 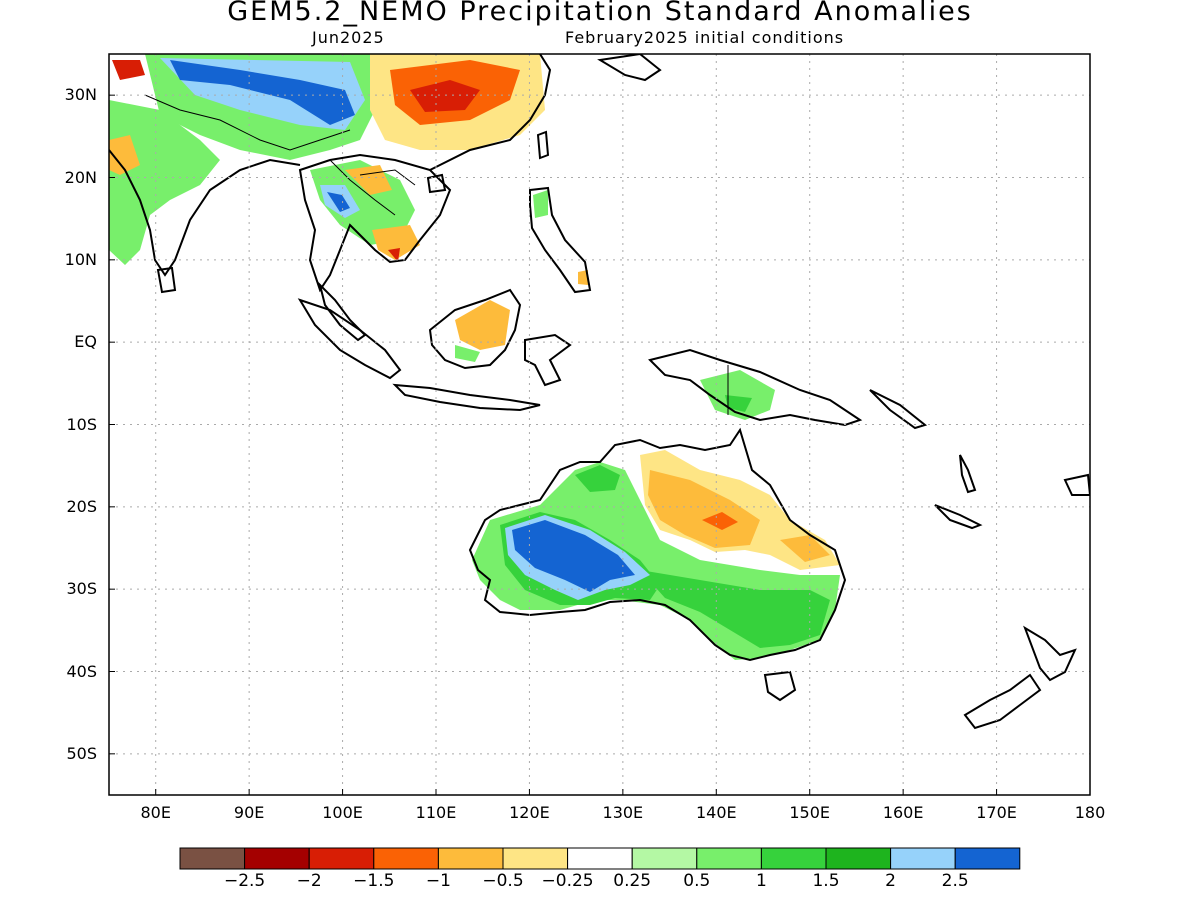 What do you see at coordinates (540, 204) in the screenshot?
I see `anomaly-philippines-green` at bounding box center [540, 204].